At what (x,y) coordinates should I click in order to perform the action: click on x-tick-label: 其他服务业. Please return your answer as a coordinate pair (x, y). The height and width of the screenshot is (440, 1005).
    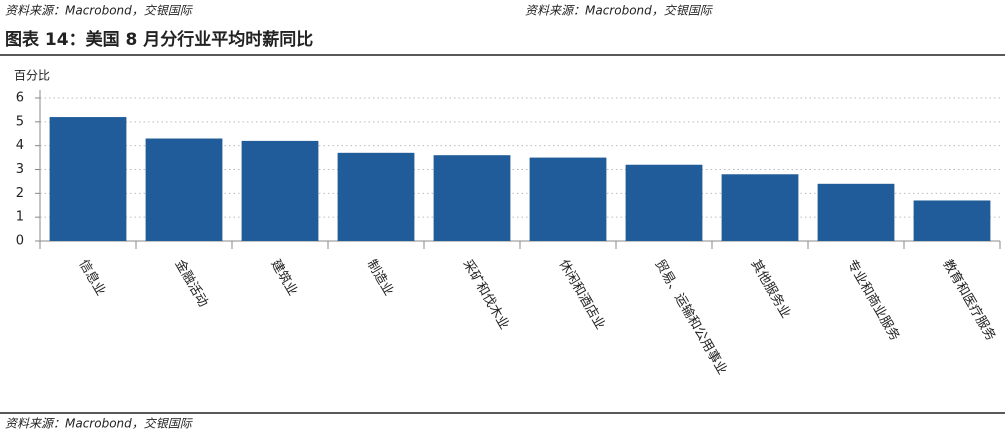
    Looking at the image, I should click on (771, 289).